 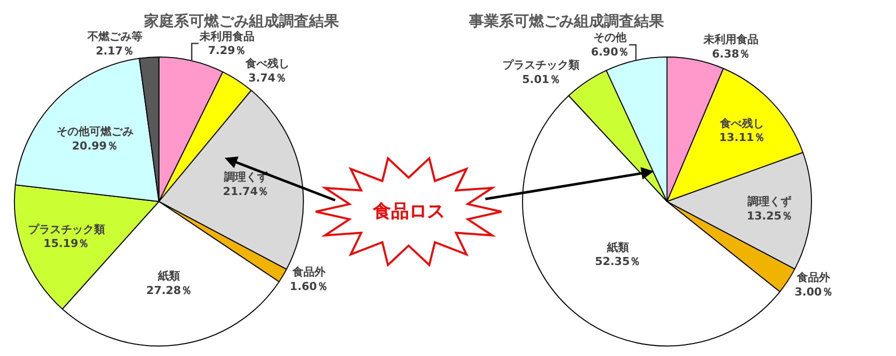 I want to click on slice-label: 不燃ごみ等, so click(x=114, y=37).